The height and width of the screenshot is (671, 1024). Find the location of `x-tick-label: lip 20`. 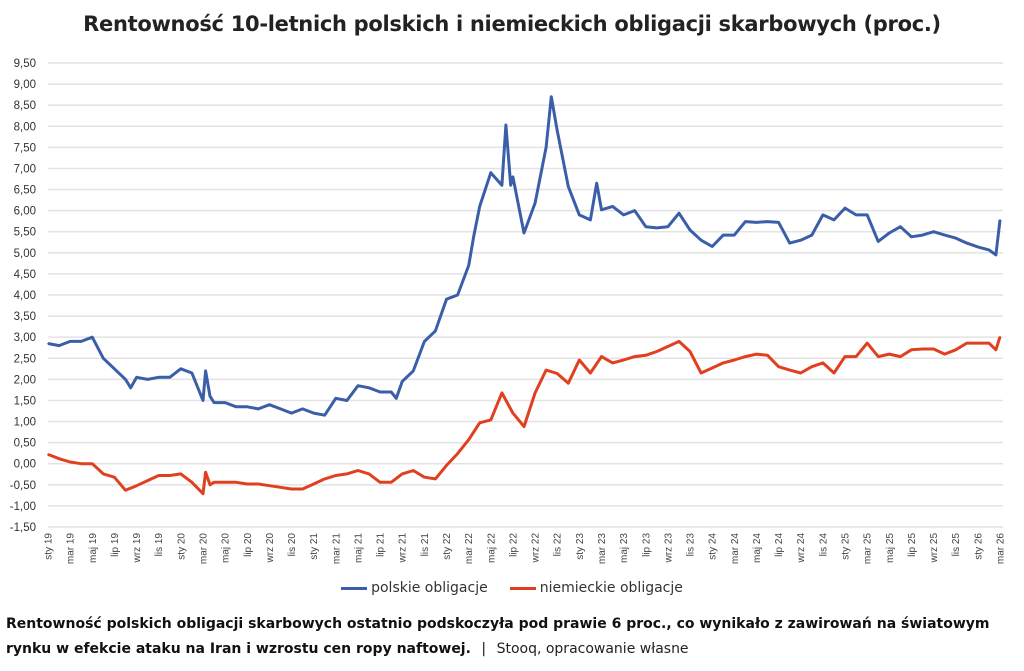

x-tick-label: lip 20 is located at coordinates (248, 545).